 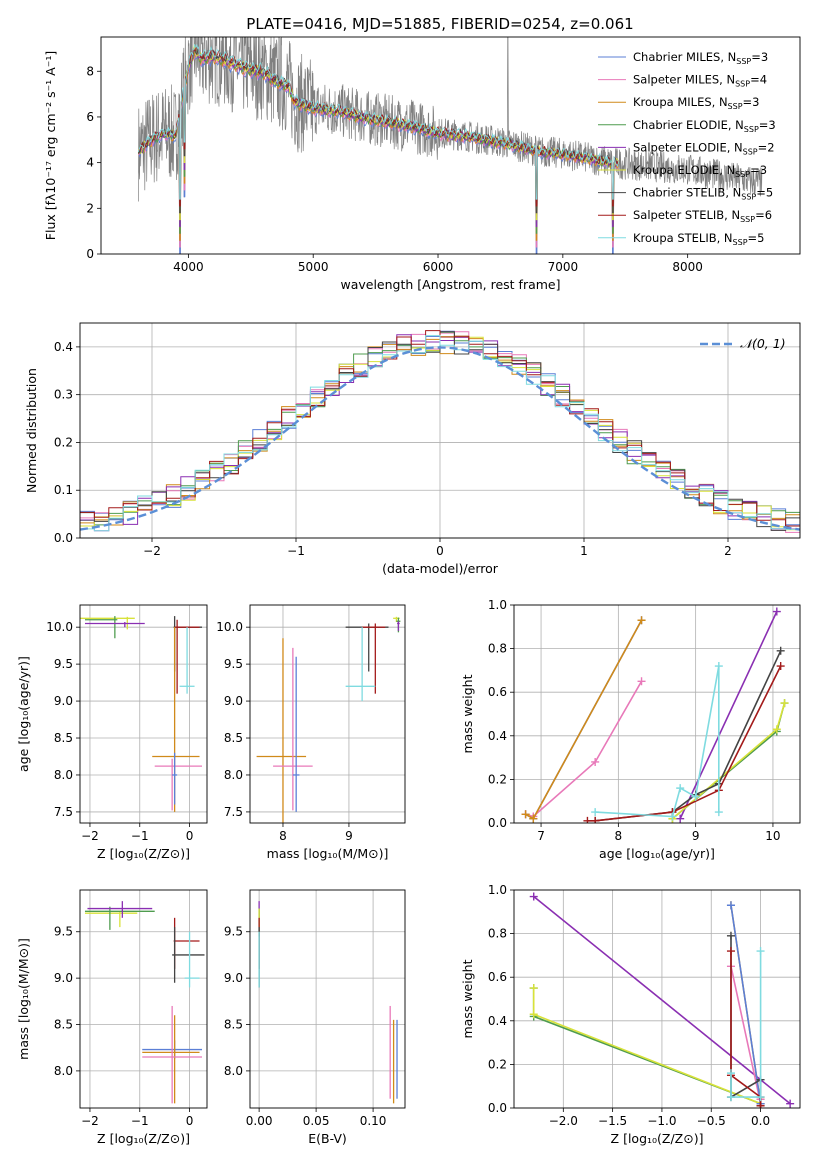 What do you see at coordinates (63, 701) in the screenshot?
I see `y-tick-label: 9.0` at bounding box center [63, 701].